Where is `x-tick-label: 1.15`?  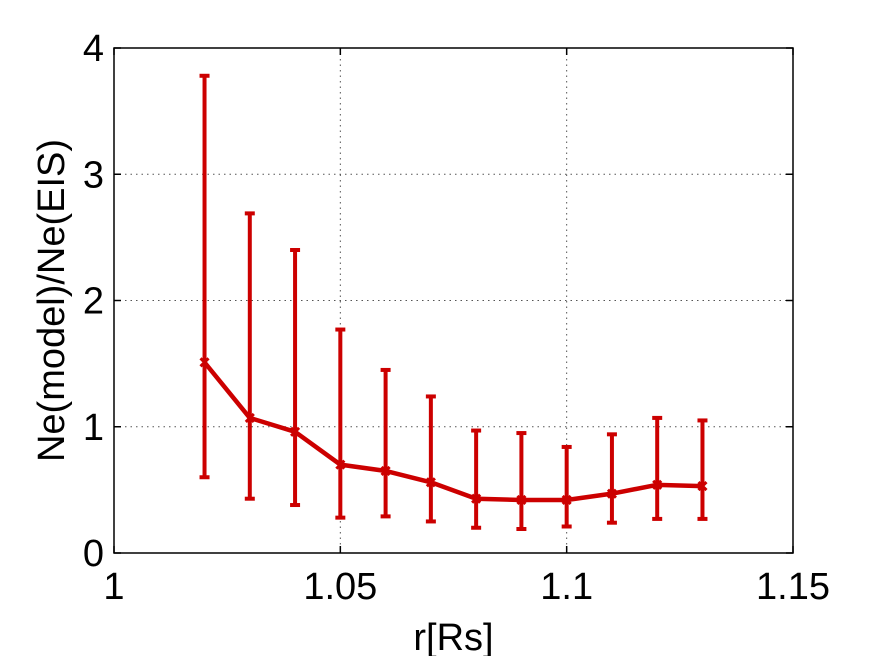 x-tick-label: 1.15 is located at coordinates (793, 587).